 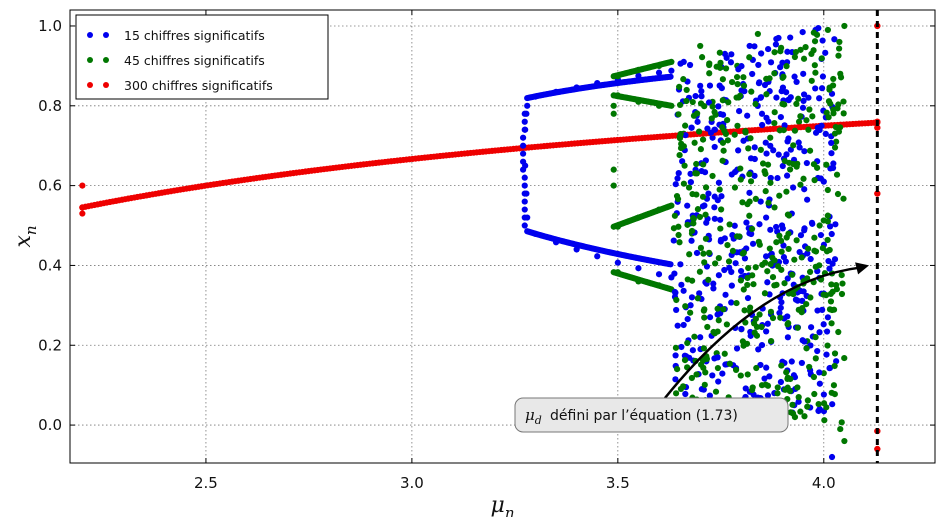 What do you see at coordinates (412, 483) in the screenshot?
I see `x-tick-label: 3.0` at bounding box center [412, 483].